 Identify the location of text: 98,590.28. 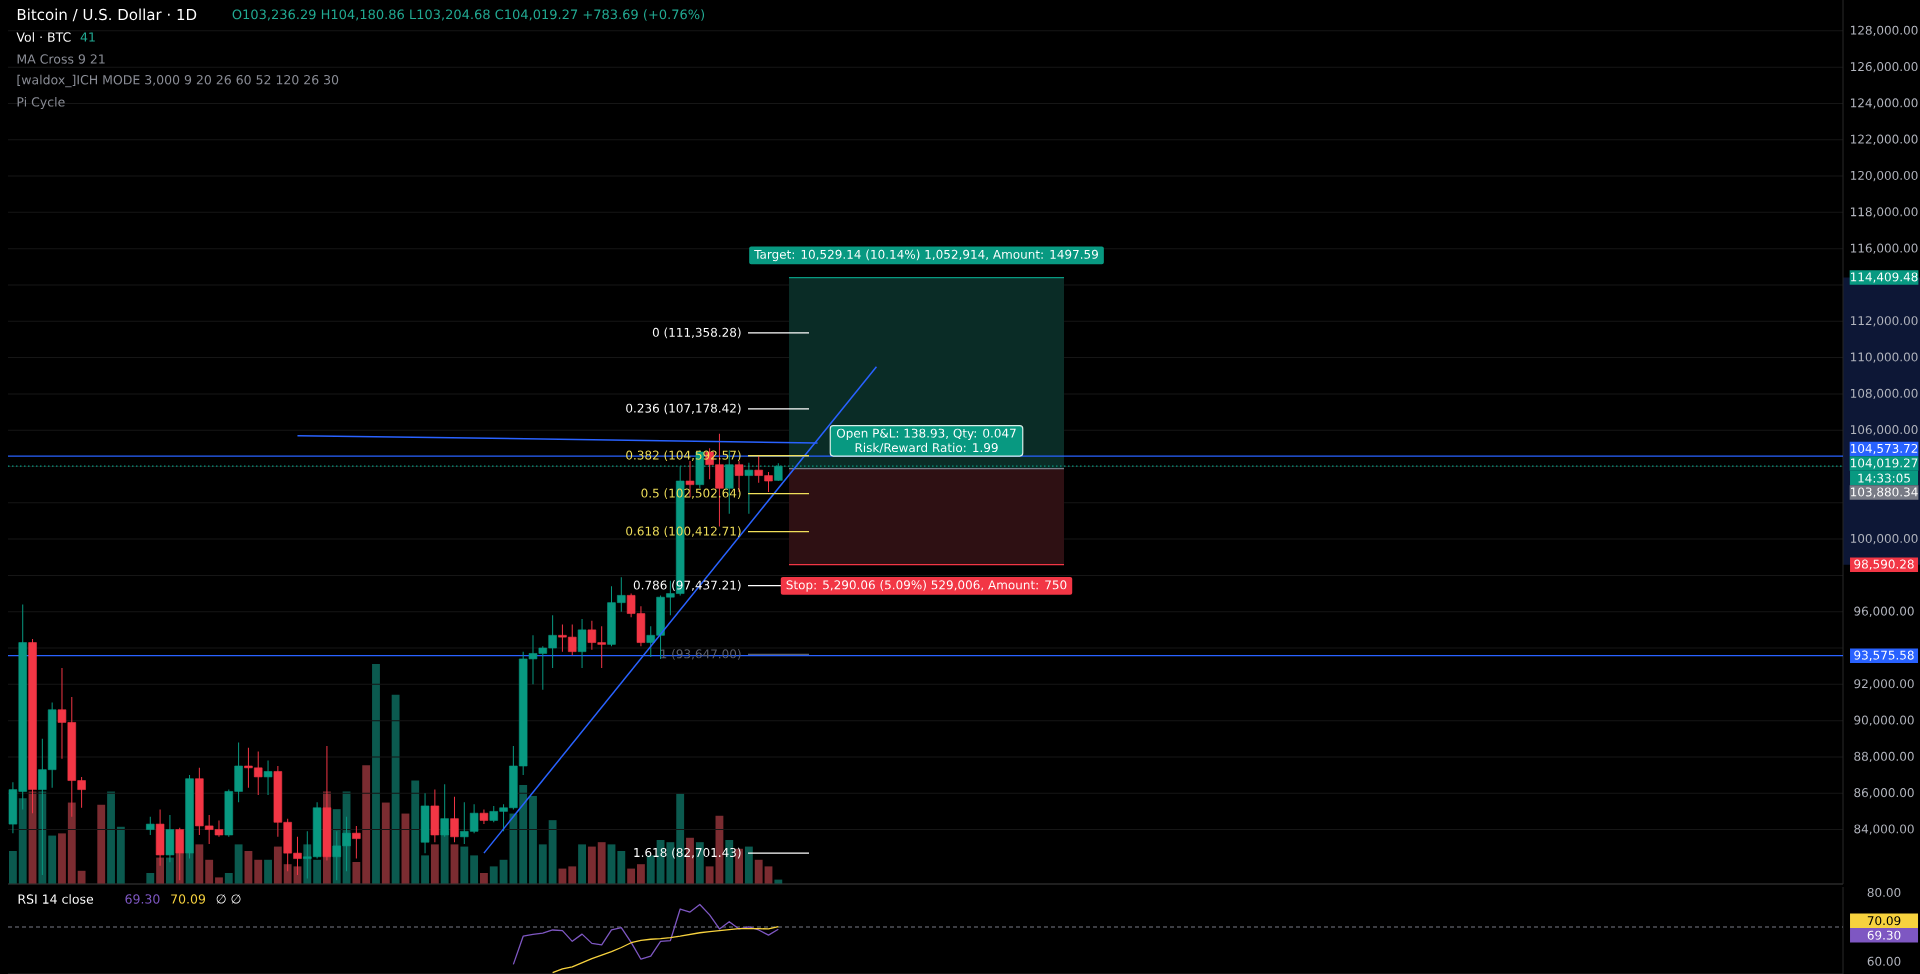
(1884, 564).